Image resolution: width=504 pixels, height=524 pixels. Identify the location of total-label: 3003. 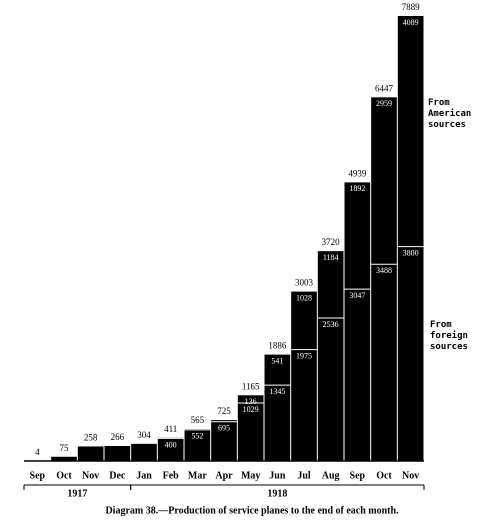
(304, 283).